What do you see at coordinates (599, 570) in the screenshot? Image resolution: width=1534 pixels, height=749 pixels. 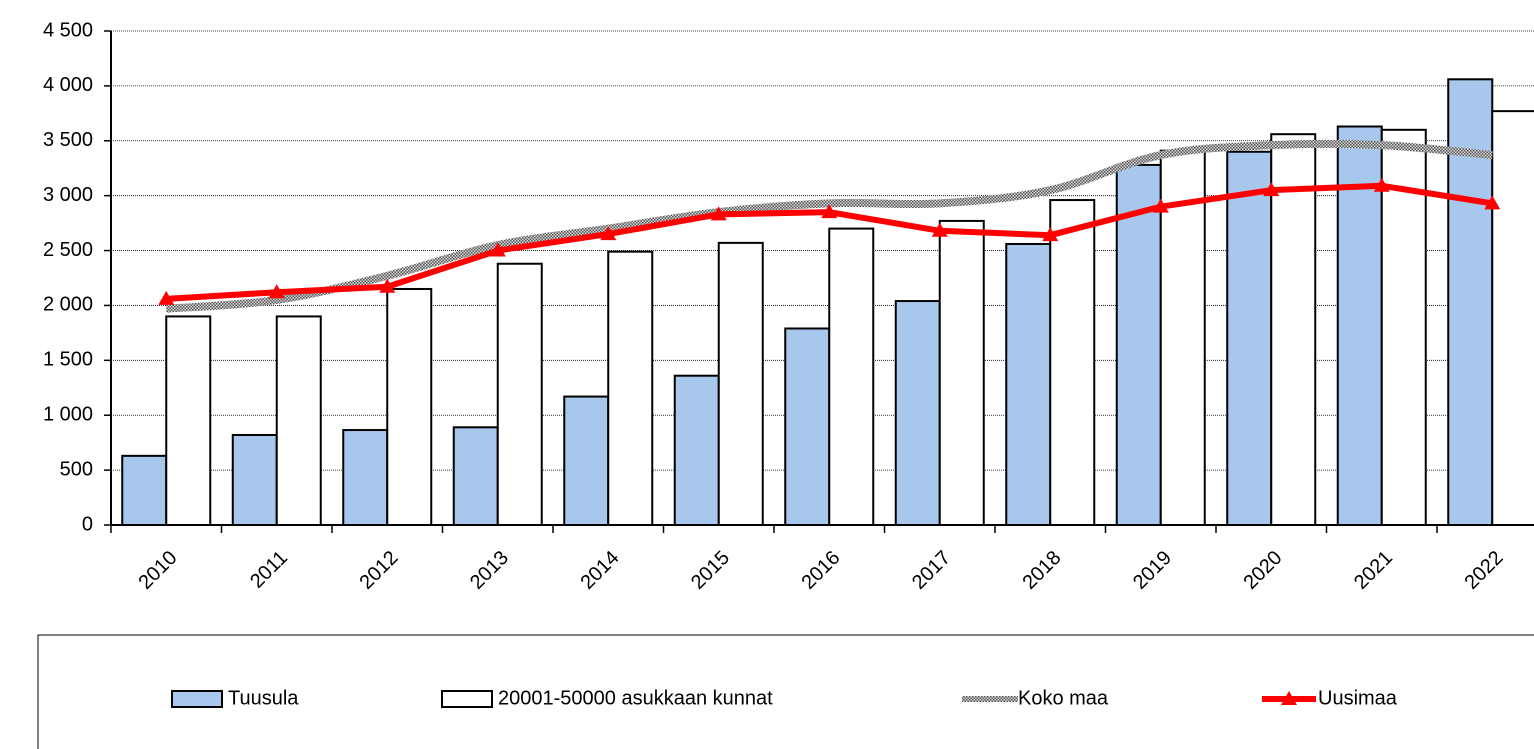 I see `x-tick-label: 2014` at bounding box center [599, 570].